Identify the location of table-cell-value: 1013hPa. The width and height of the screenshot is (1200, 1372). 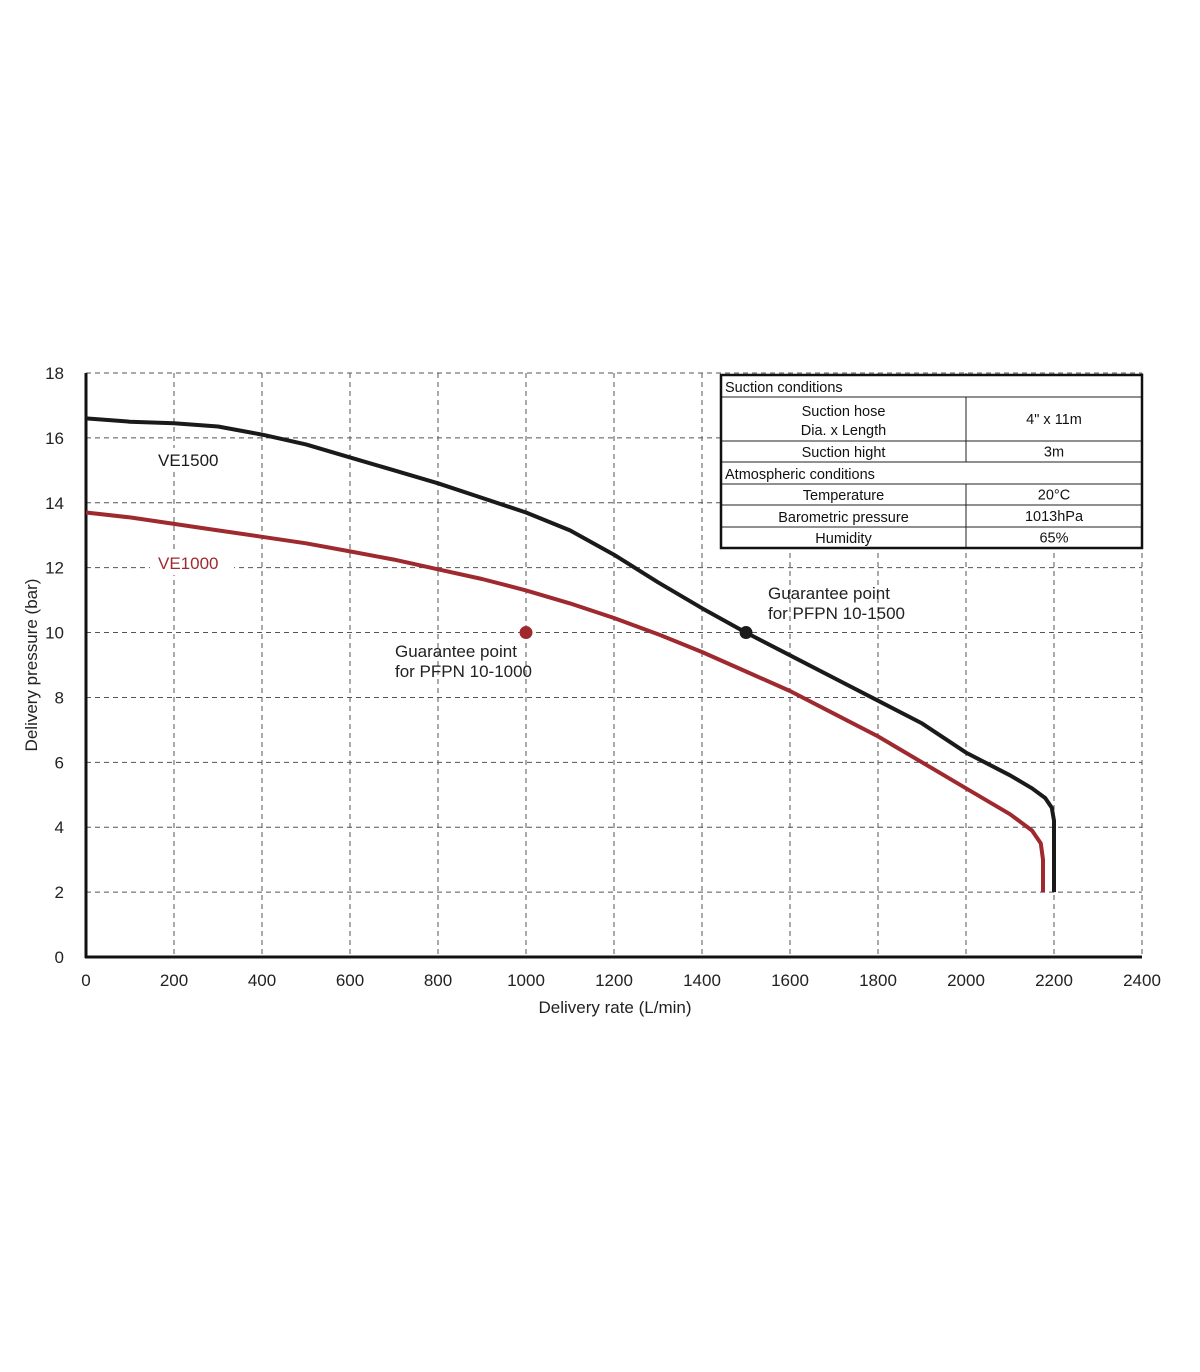
(1054, 517).